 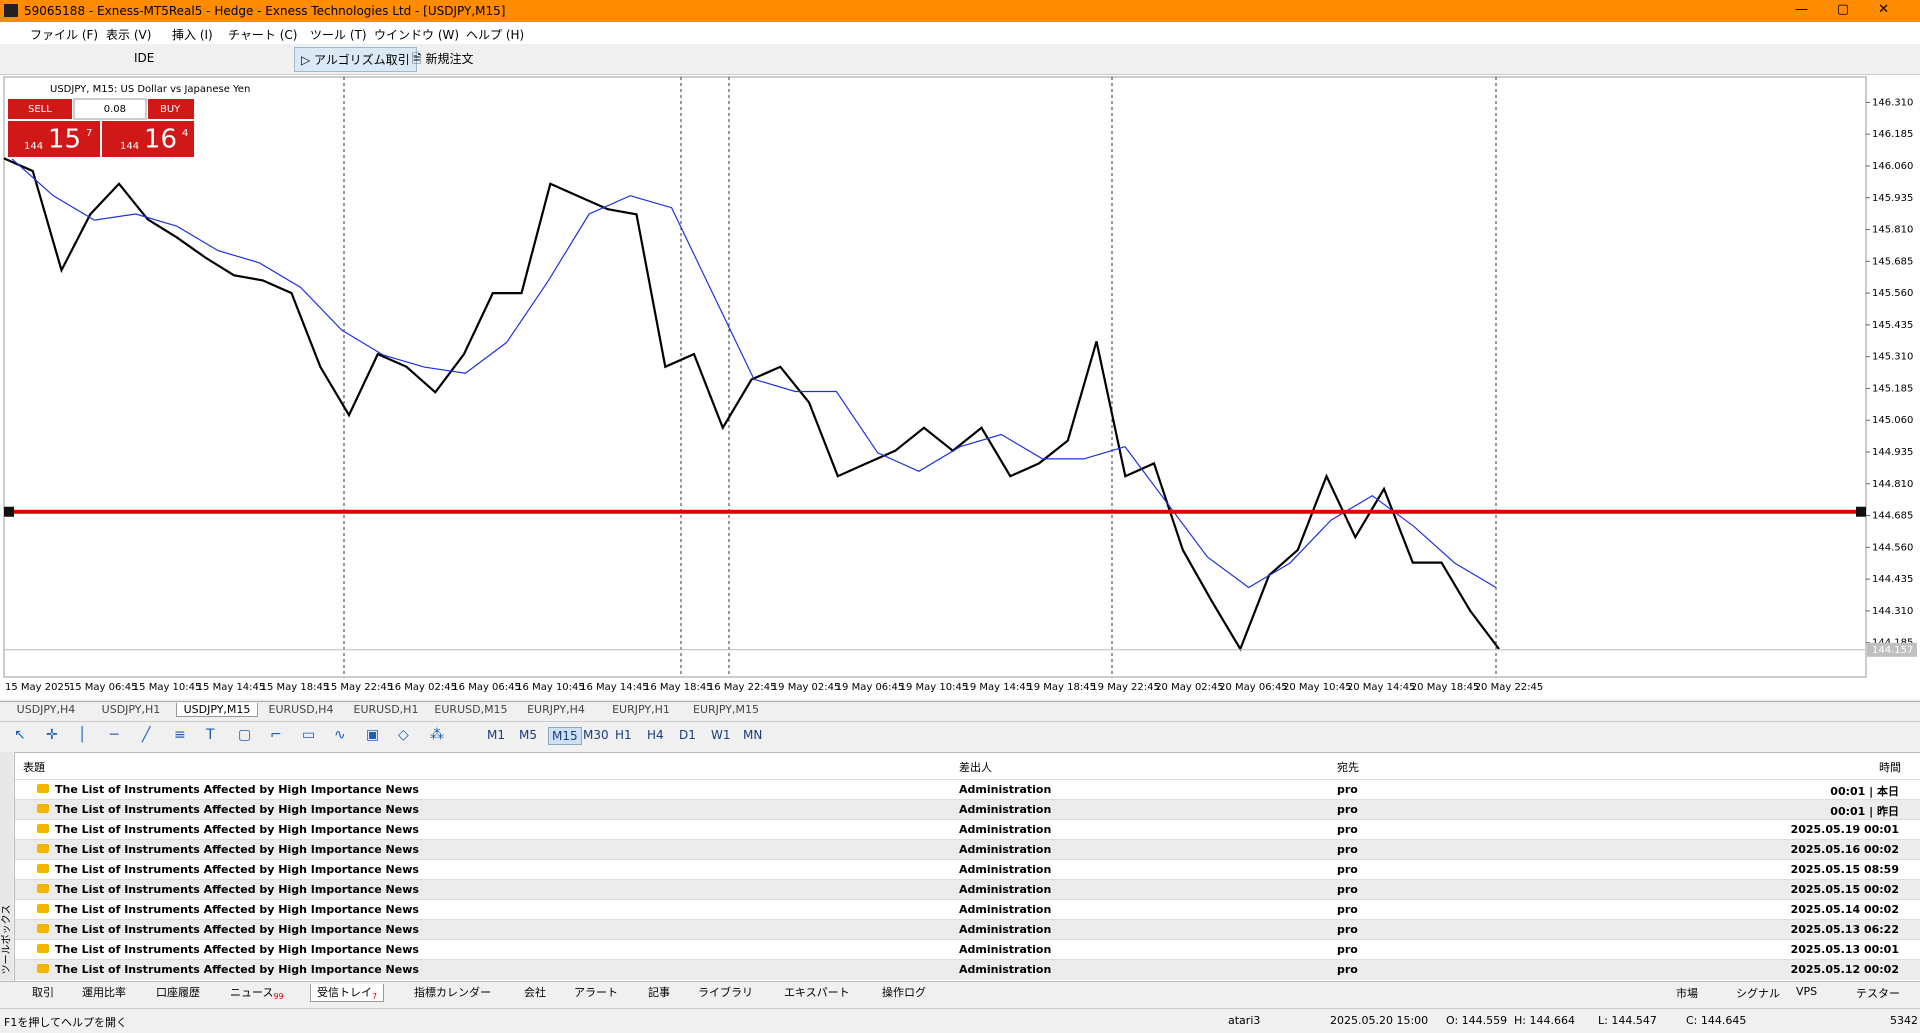 I want to click on bottom-tab: 取引, so click(x=43, y=992).